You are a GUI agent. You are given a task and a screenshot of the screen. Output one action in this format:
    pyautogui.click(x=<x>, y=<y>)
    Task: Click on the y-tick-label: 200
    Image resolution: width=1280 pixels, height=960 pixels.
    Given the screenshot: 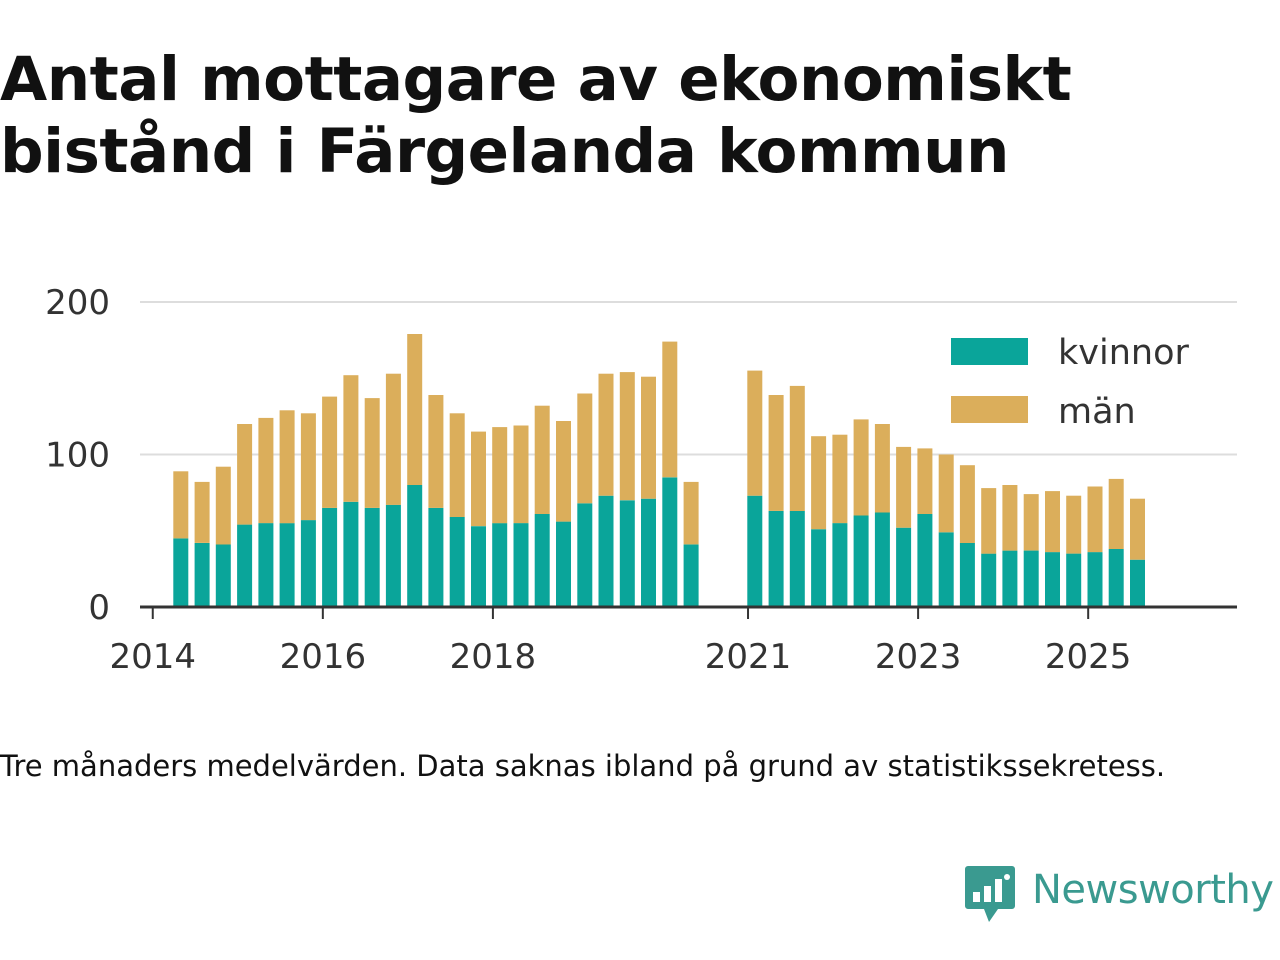 What is the action you would take?
    pyautogui.click(x=77, y=303)
    